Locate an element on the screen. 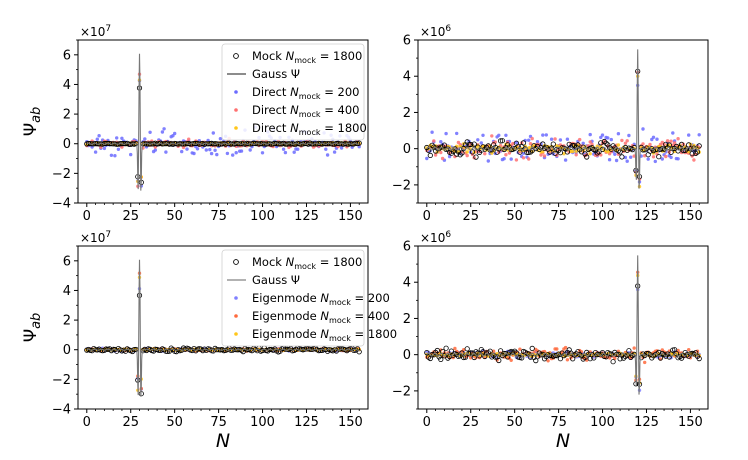 The image size is (748, 460). multiplier-exponent: 7 is located at coordinates (108, 235).